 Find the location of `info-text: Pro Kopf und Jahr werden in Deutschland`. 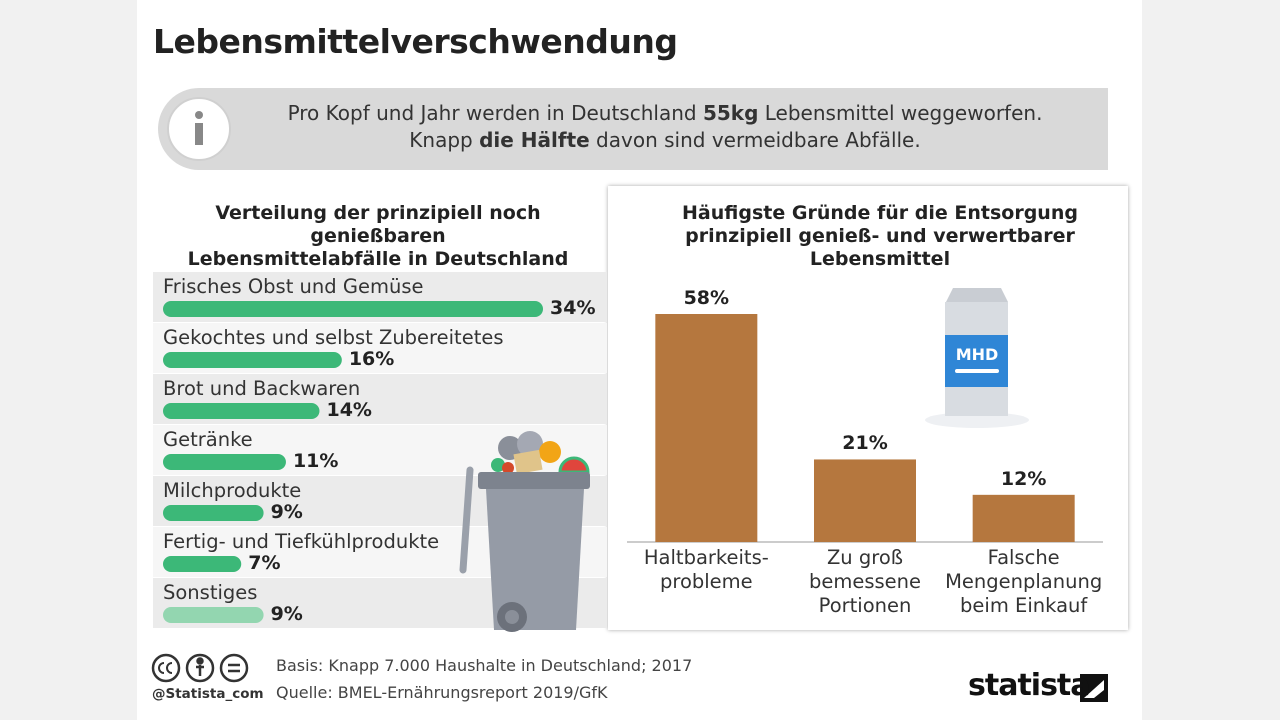

info-text: Pro Kopf und Jahr werden in Deutschland is located at coordinates (495, 113).